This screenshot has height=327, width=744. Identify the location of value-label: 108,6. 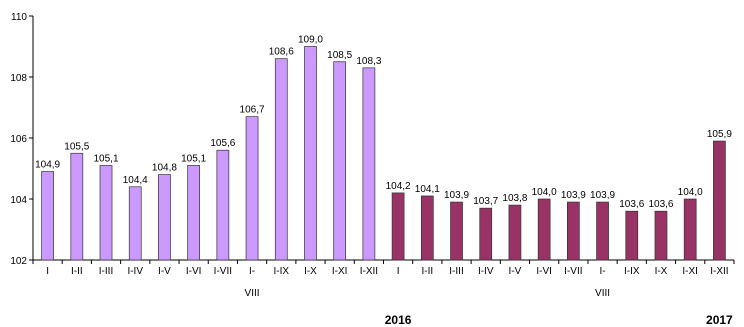
(281, 52).